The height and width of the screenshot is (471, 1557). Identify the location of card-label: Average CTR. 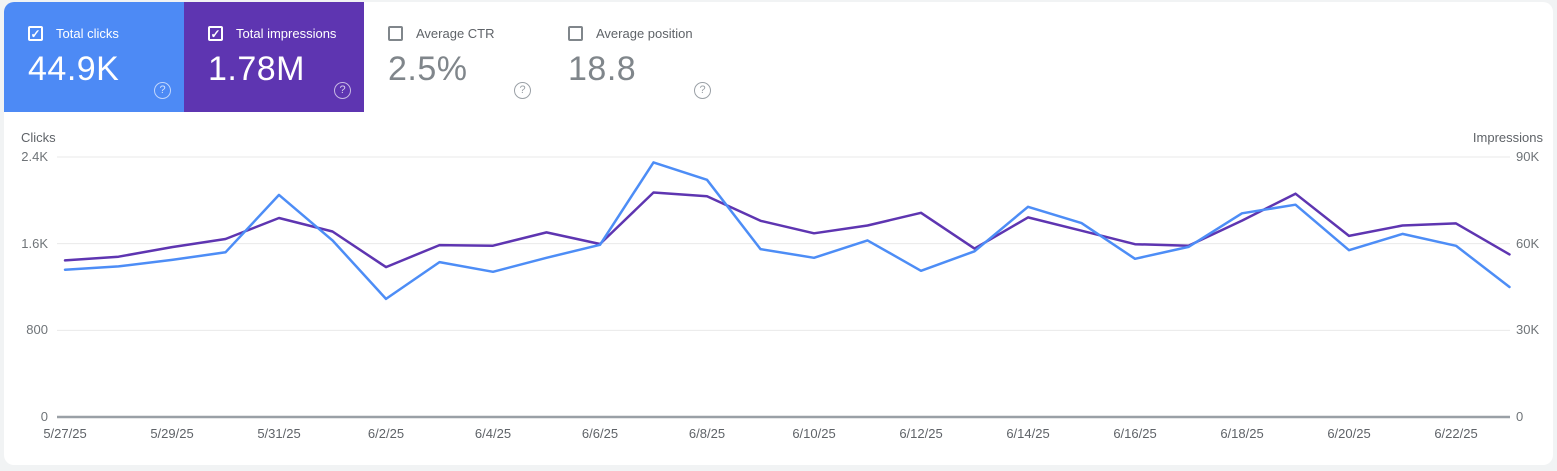
(455, 33).